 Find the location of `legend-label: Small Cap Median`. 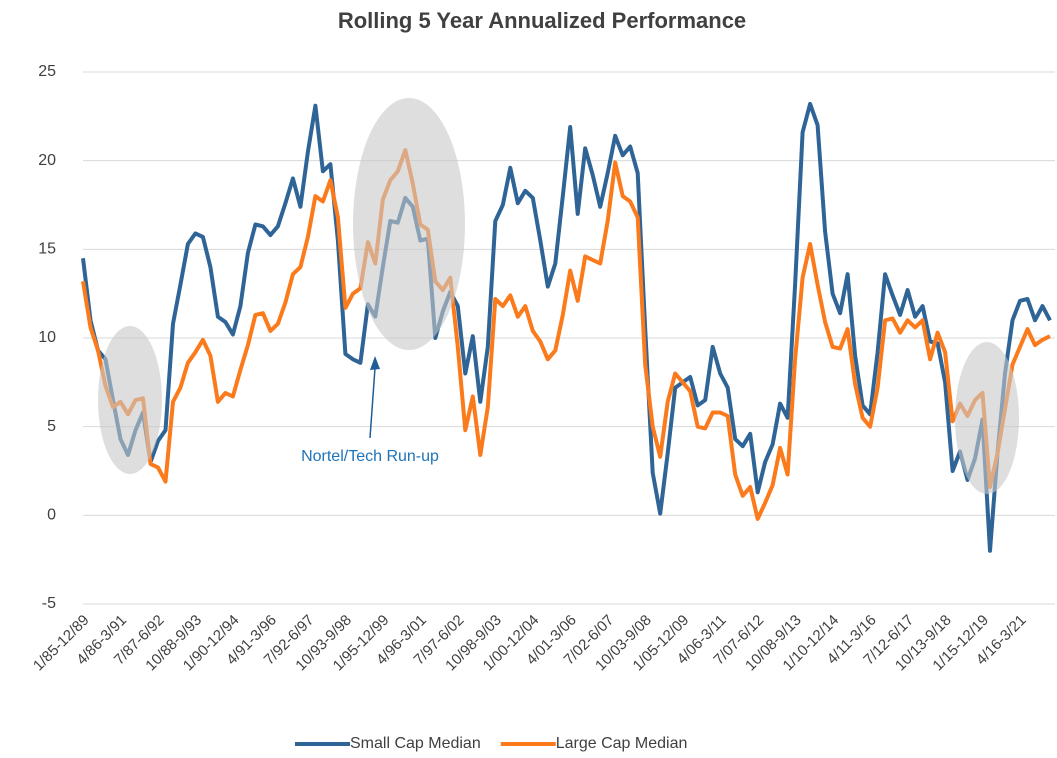

legend-label: Small Cap Median is located at coordinates (415, 743).